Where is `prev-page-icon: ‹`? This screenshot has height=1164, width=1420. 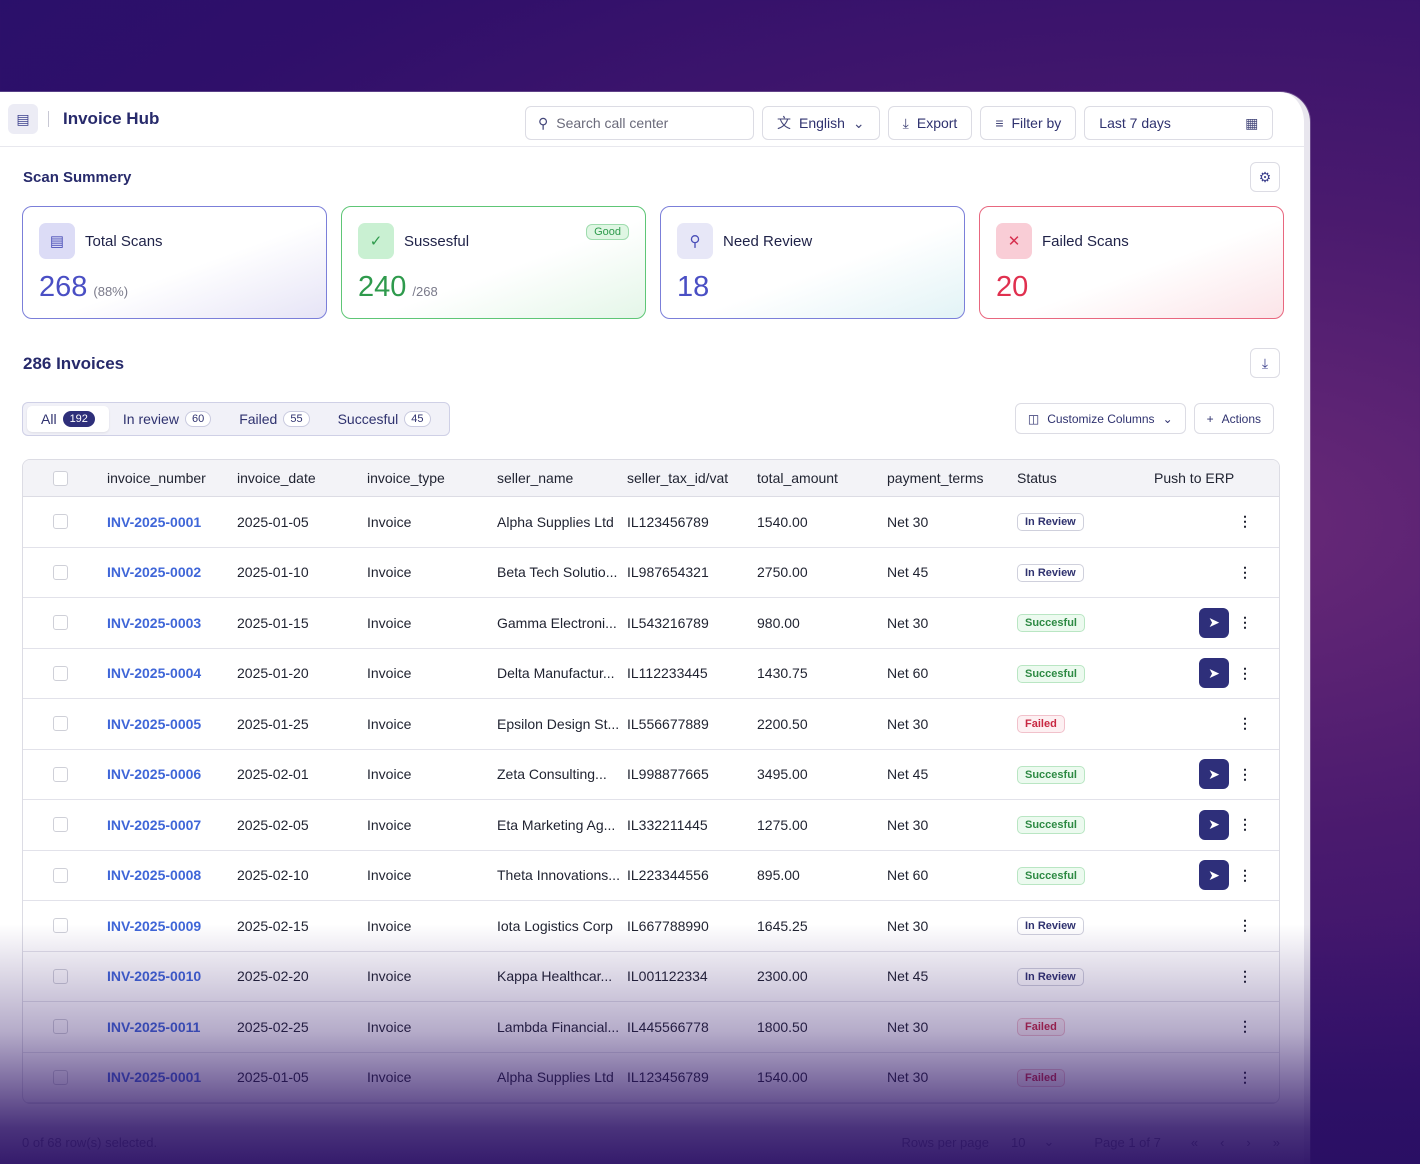 prev-page-icon: ‹ is located at coordinates (1222, 1142).